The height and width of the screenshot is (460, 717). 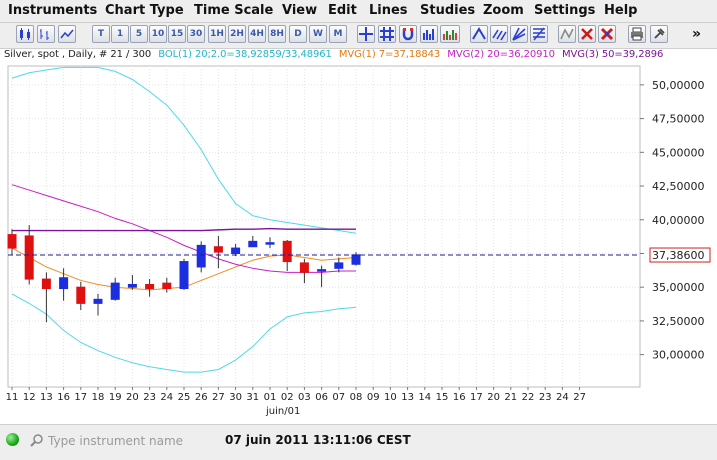 What do you see at coordinates (270, 397) in the screenshot?
I see `x-tick-label: 01` at bounding box center [270, 397].